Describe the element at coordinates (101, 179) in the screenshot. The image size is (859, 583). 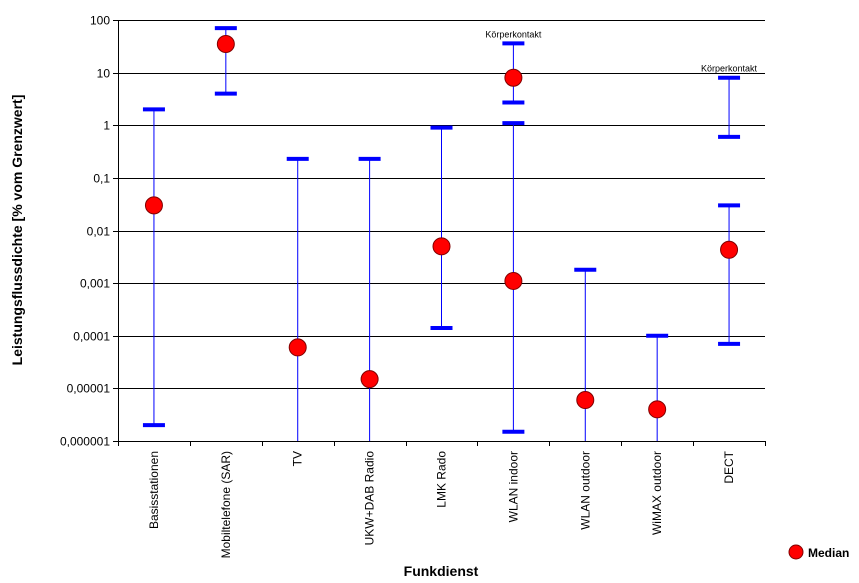
I see `y-tick-label: 0,1` at that location.